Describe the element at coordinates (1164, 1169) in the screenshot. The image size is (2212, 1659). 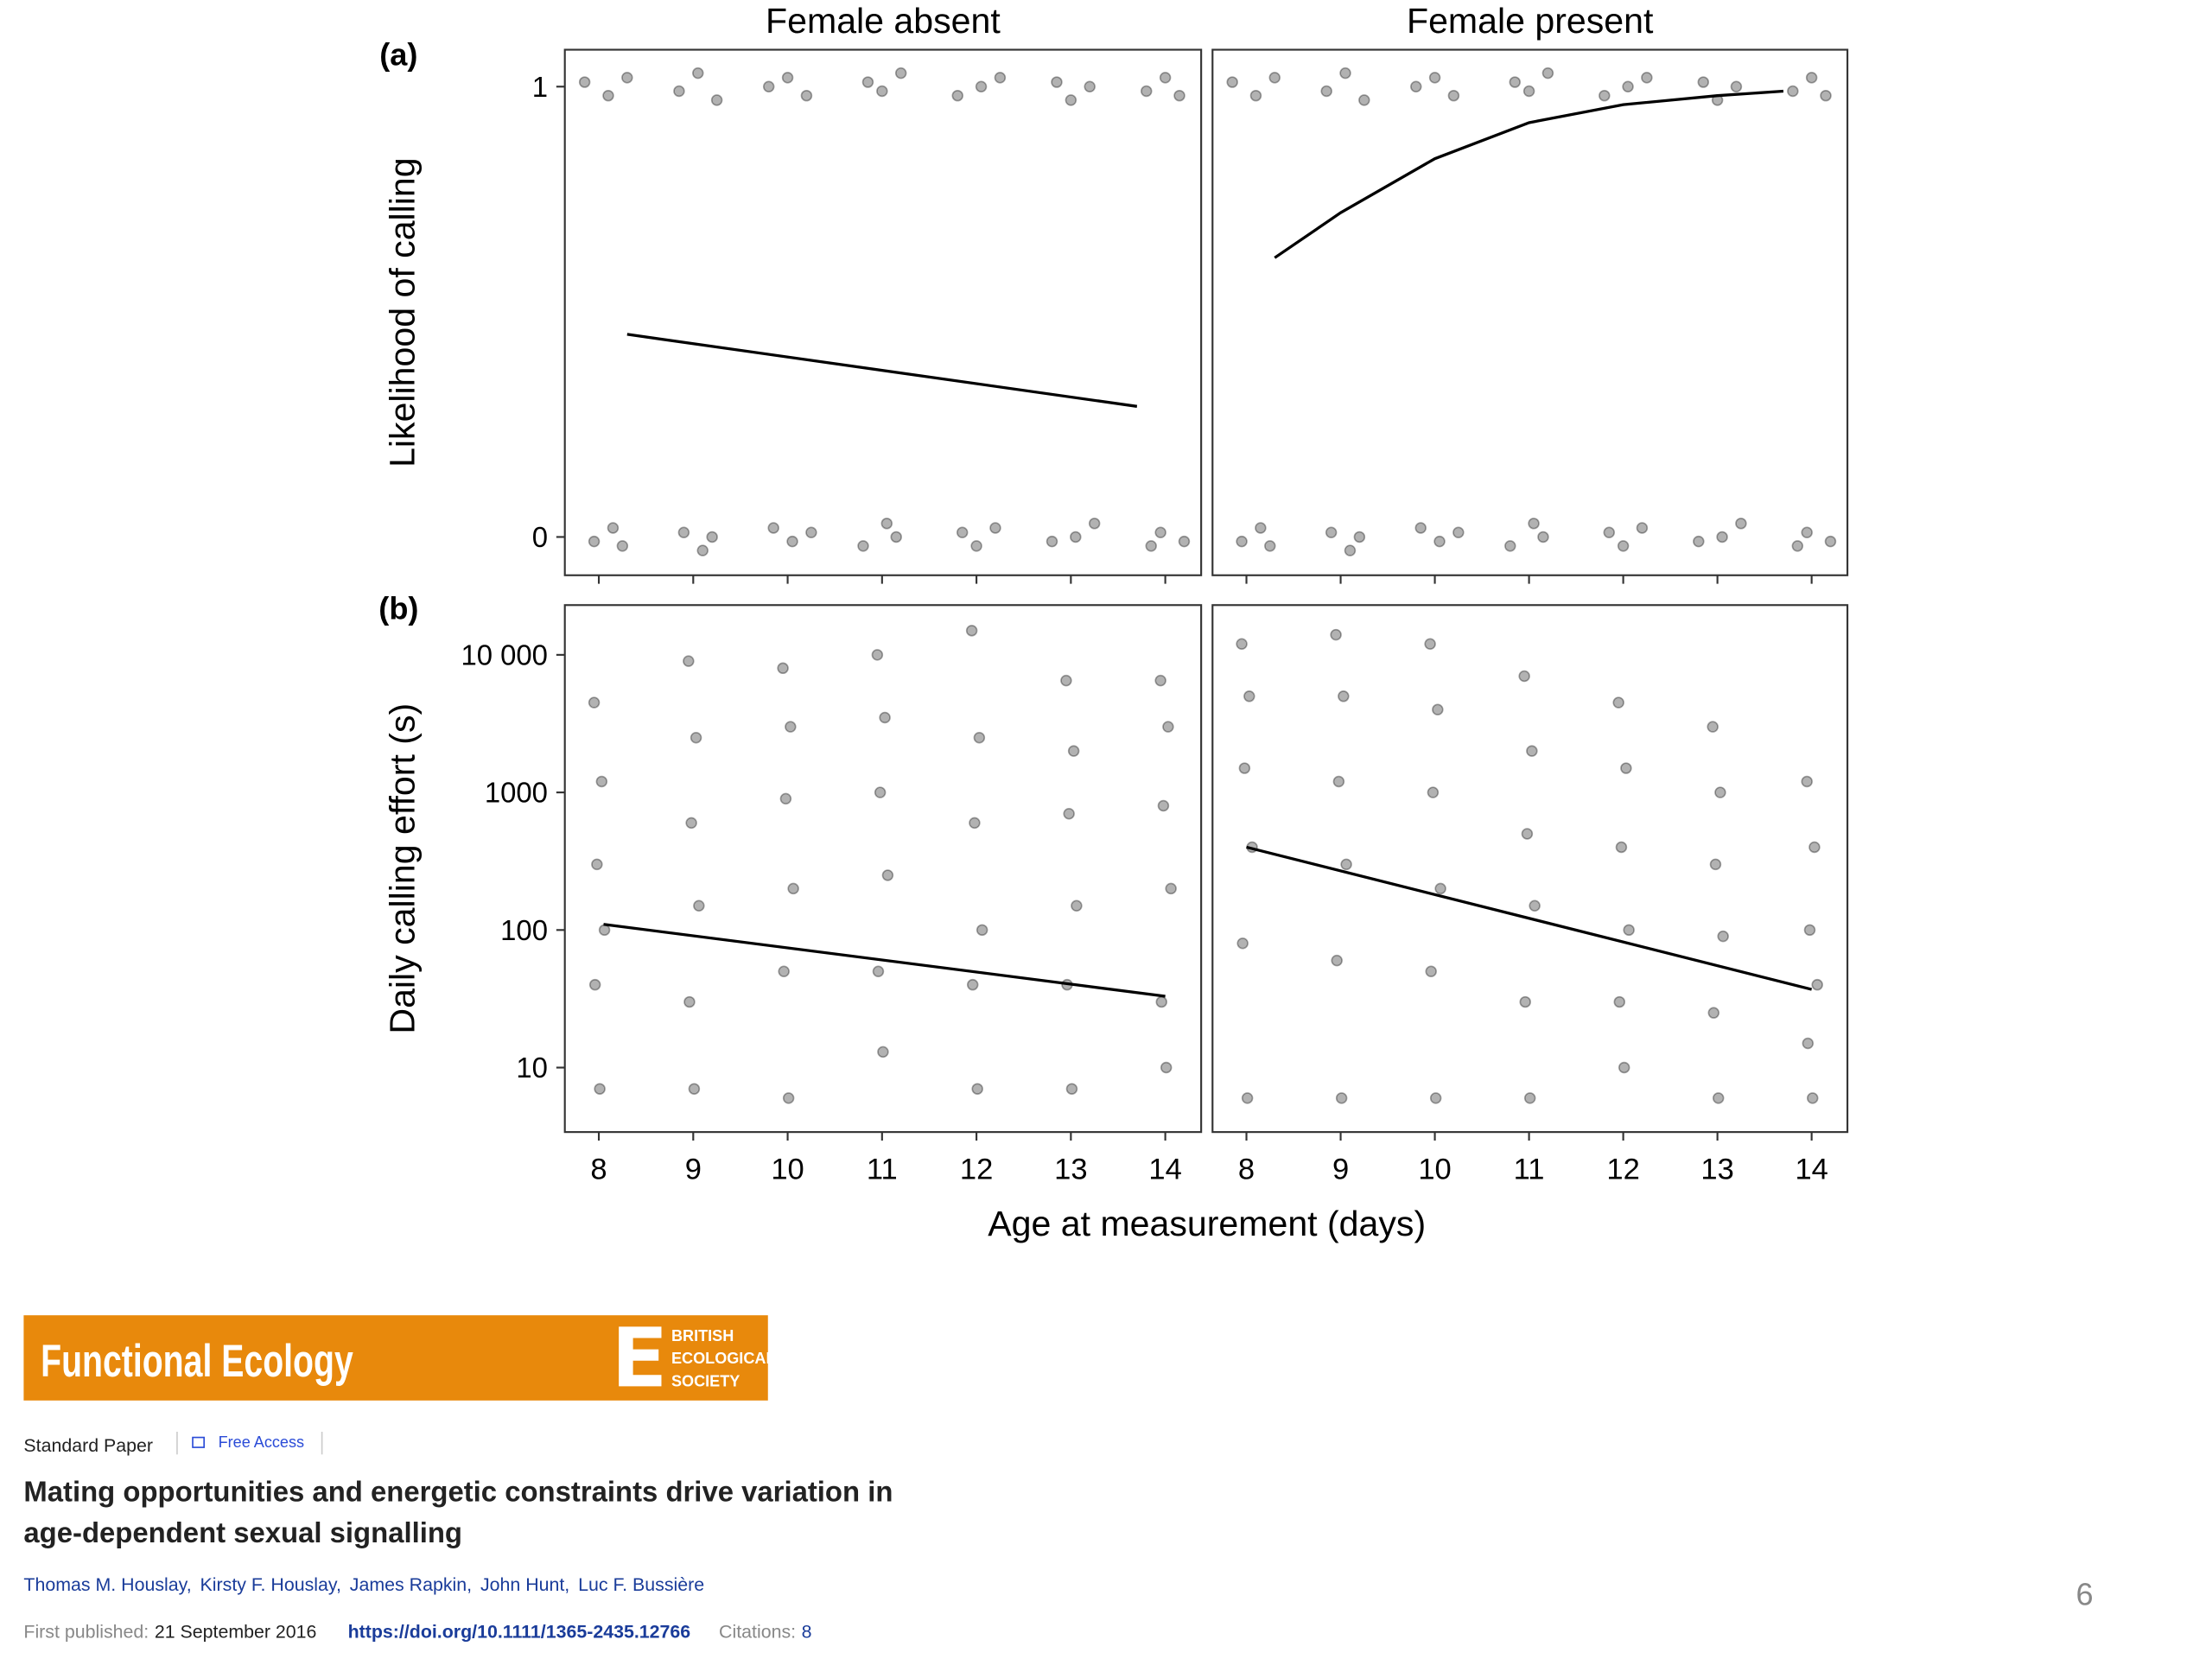
I see `x-tick-label: 14` at that location.